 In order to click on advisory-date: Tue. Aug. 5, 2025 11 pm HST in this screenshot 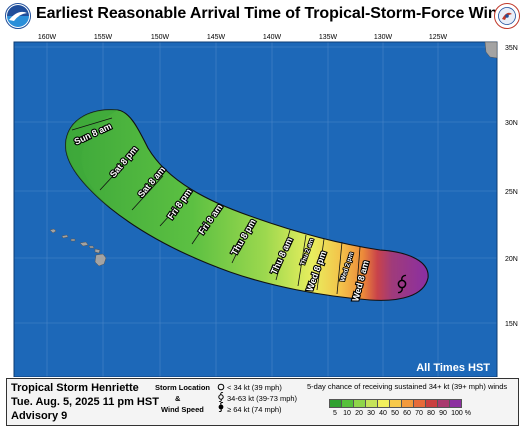, I will do `click(85, 402)`.